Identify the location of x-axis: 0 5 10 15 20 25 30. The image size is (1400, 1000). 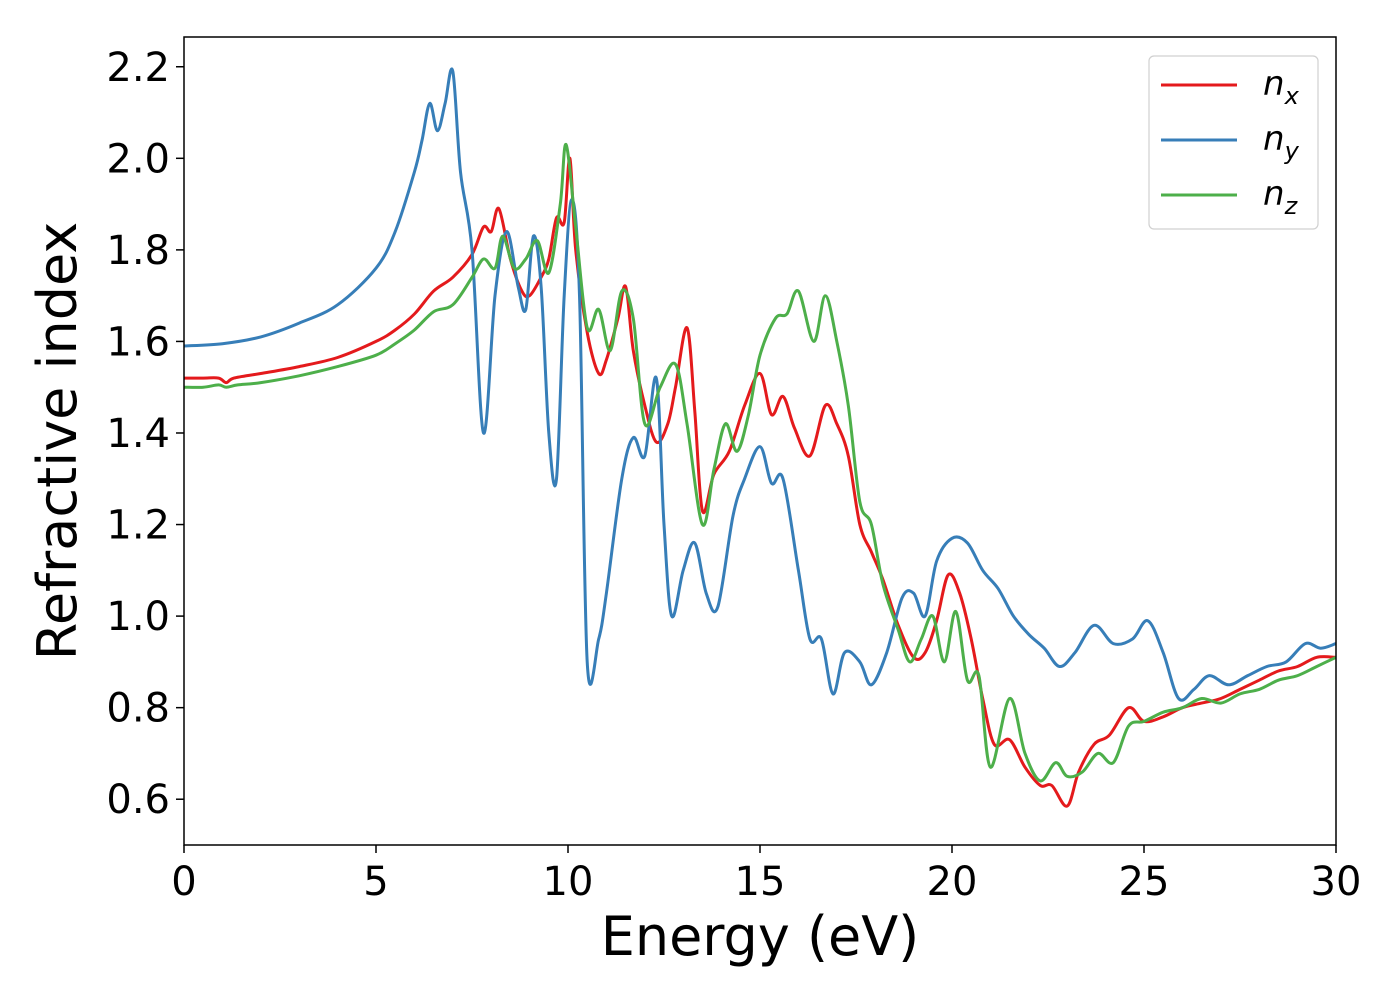
(766, 875).